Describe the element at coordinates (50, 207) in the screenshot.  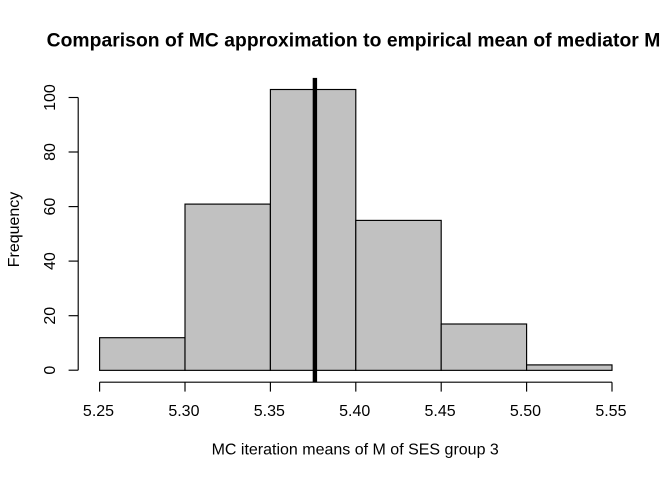
I see `svg-text: 60` at that location.